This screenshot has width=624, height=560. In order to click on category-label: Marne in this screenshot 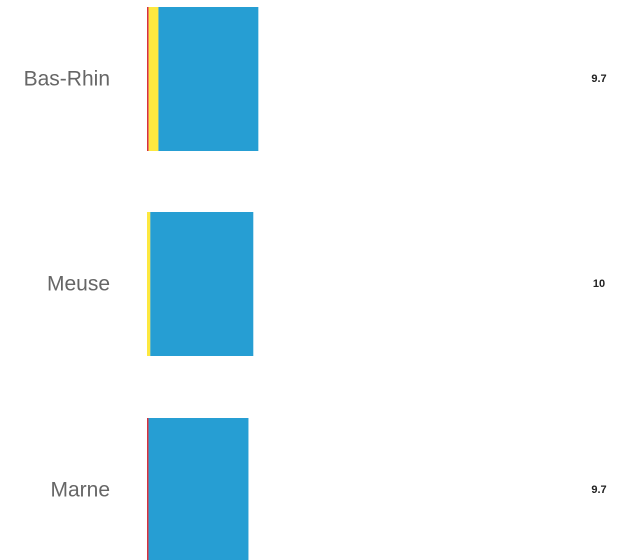, I will do `click(80, 490)`.